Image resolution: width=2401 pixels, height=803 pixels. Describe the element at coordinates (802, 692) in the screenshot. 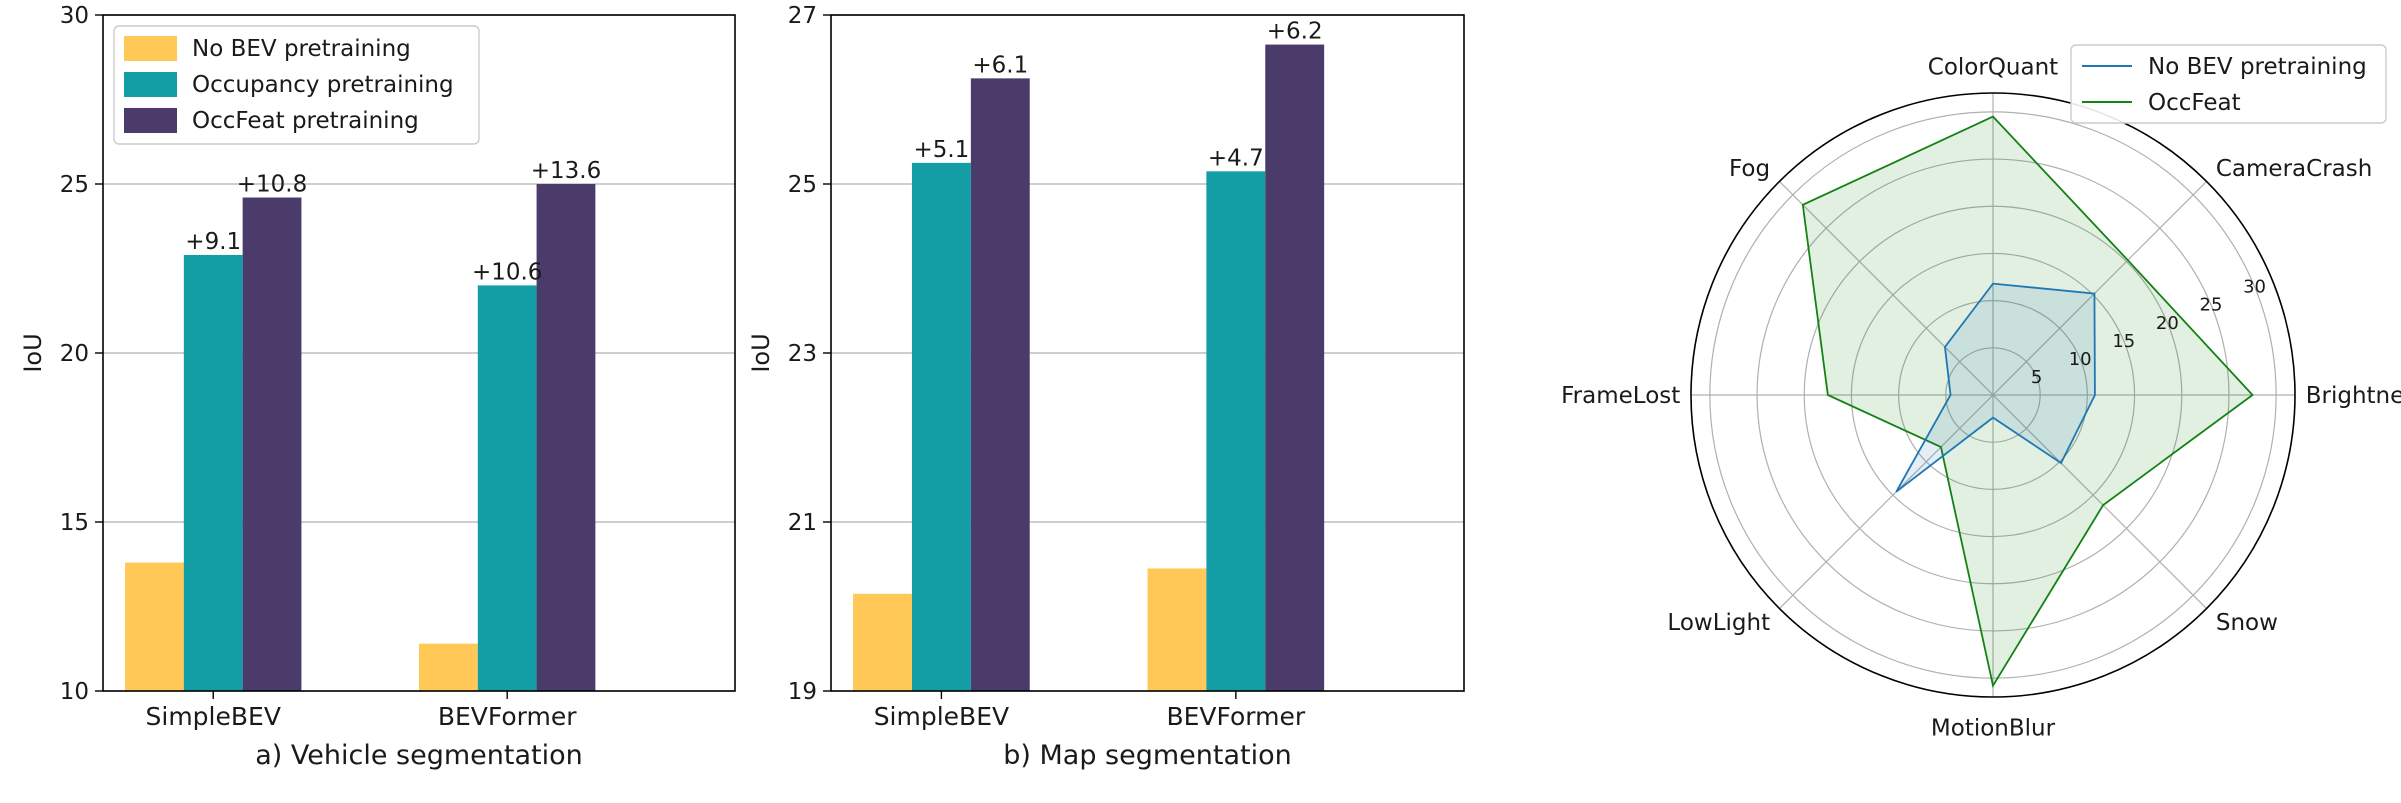

I see `y-tick-label: 19` at that location.